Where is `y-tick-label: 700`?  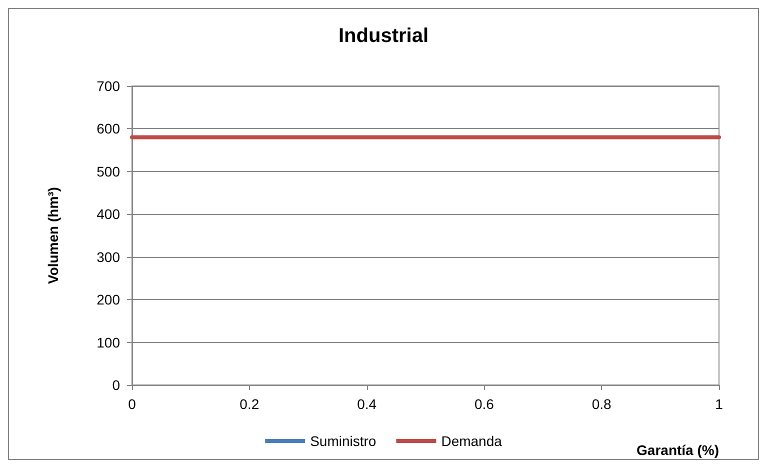 y-tick-label: 700 is located at coordinates (108, 86).